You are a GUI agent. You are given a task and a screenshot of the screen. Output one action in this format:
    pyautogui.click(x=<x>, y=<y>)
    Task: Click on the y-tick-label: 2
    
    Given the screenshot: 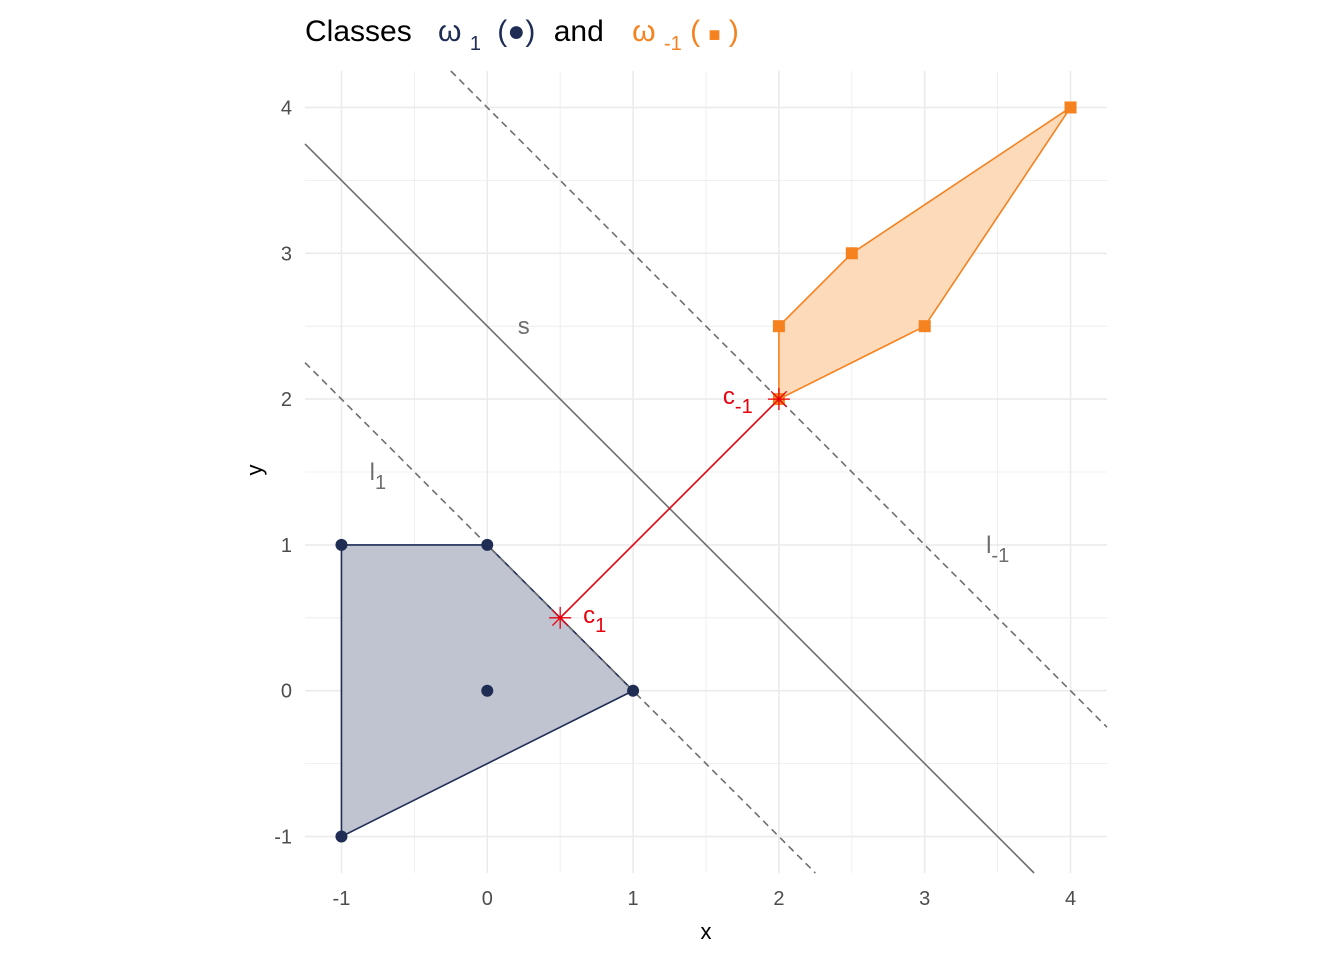 What is the action you would take?
    pyautogui.click(x=286, y=400)
    